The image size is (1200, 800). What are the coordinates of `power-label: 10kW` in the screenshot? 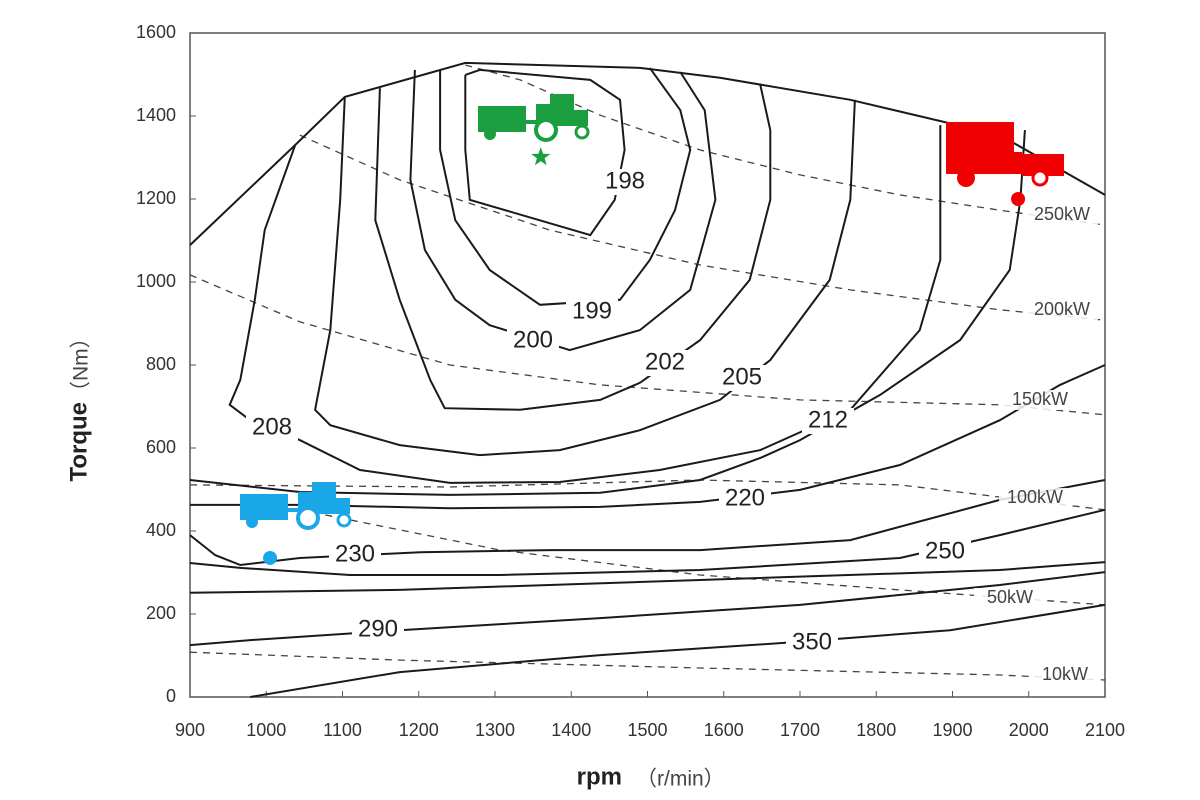 It's located at (1065, 674).